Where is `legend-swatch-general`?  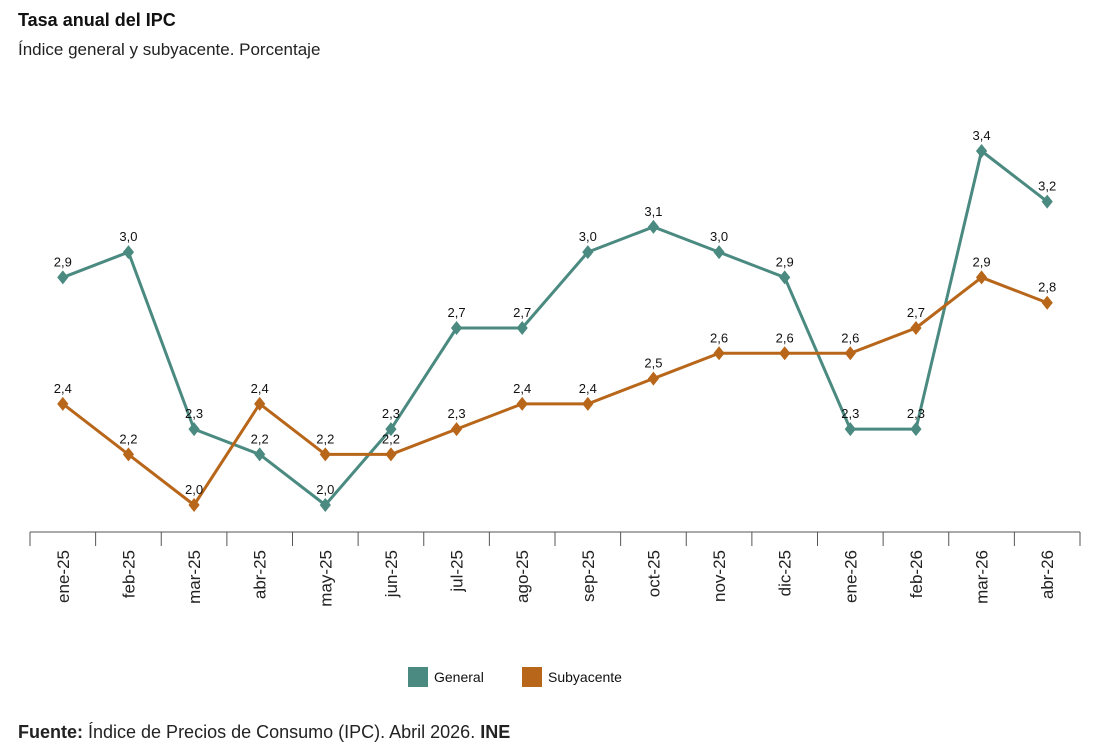
legend-swatch-general is located at coordinates (418, 677).